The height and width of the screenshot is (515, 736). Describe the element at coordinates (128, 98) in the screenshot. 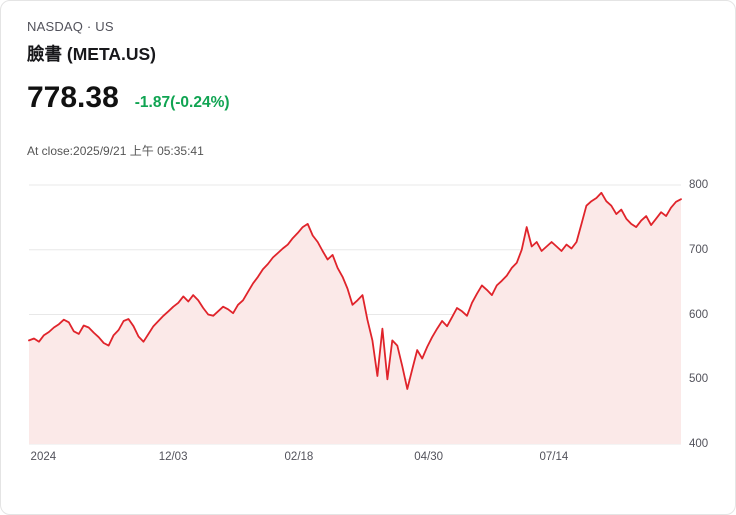

I see `price-row: 778.38 -1.87(-0.24%)` at that location.